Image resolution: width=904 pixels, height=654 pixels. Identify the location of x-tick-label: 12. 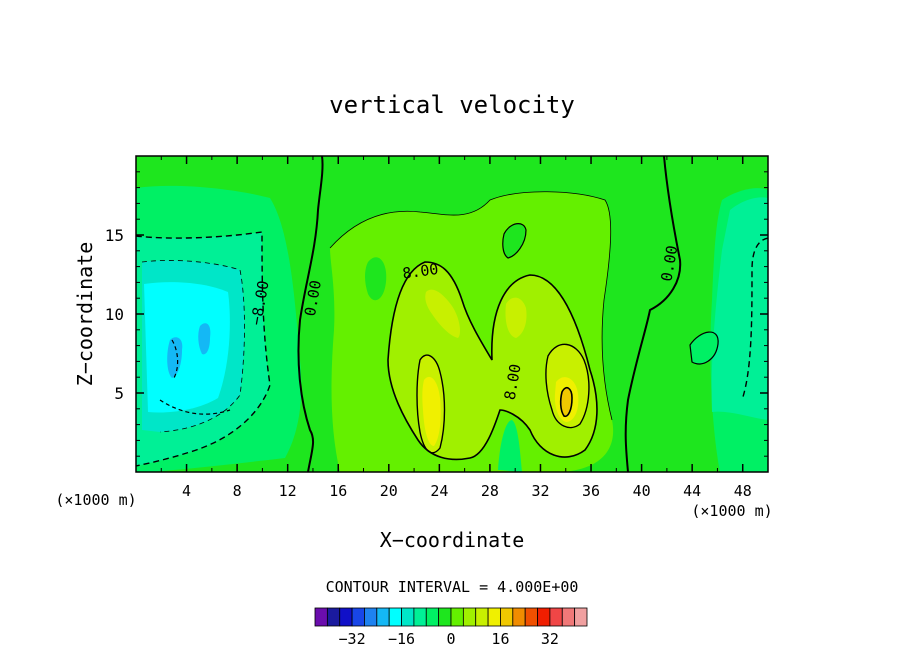
(288, 491).